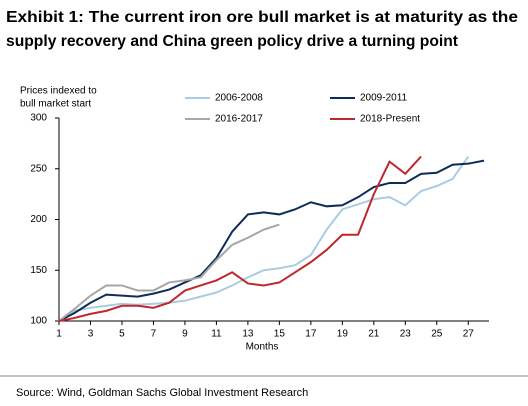 The height and width of the screenshot is (406, 528). I want to click on y-tick-label: 300, so click(38, 118).